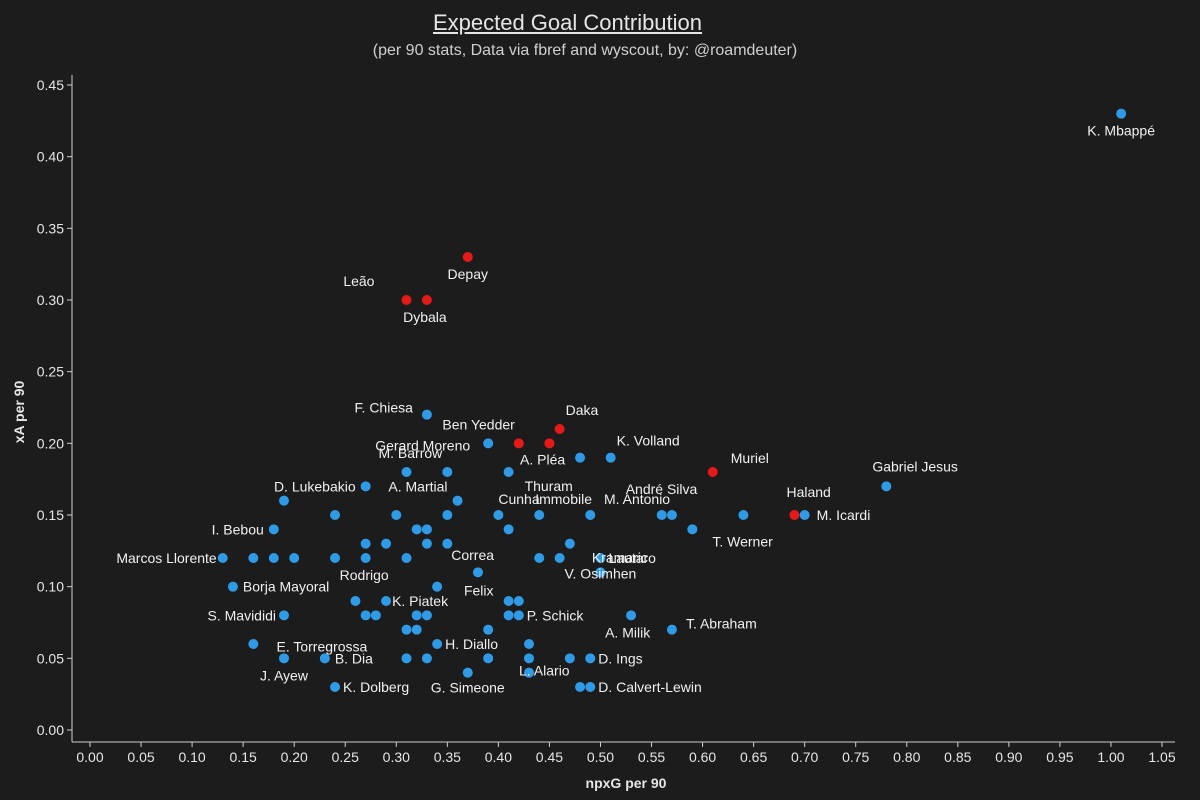 The height and width of the screenshot is (800, 1200). Describe the element at coordinates (345, 757) in the screenshot. I see `x-tick-label: 0.25` at that location.